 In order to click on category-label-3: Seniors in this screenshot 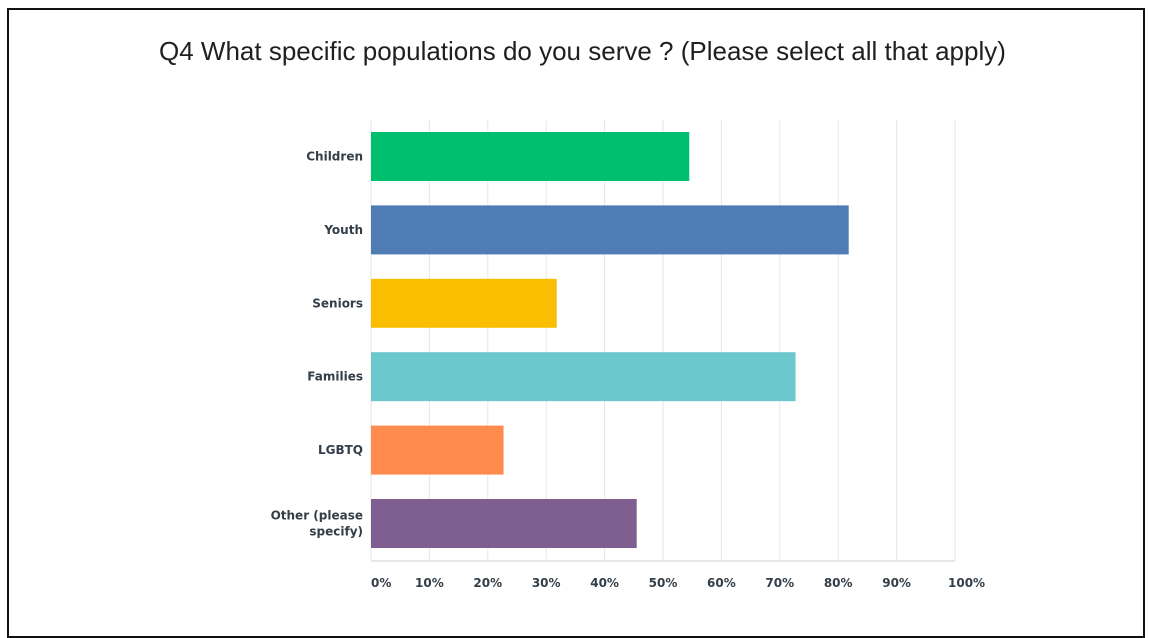, I will do `click(337, 303)`.